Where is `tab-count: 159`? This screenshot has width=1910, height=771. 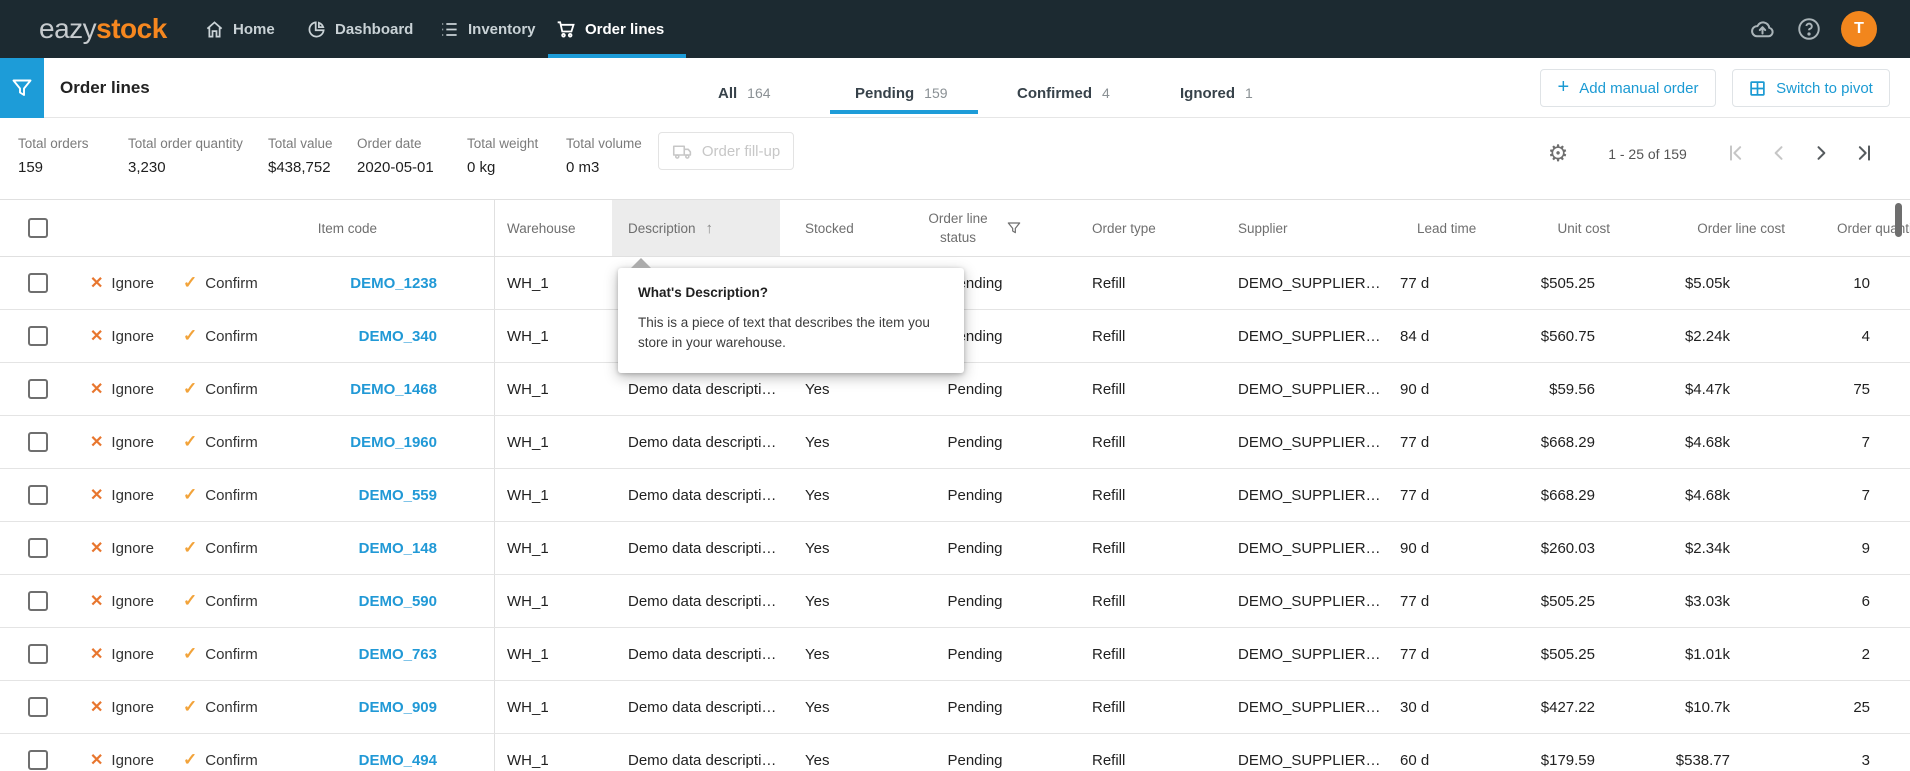 tab-count: 159 is located at coordinates (936, 93).